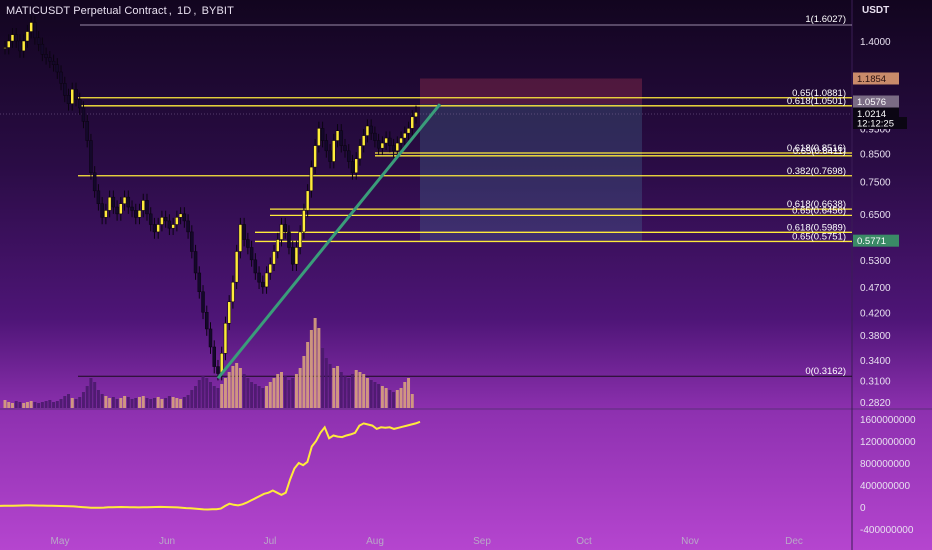 The image size is (932, 550). What do you see at coordinates (888, 420) in the screenshot?
I see `osc-tick-label: 1600000000` at bounding box center [888, 420].